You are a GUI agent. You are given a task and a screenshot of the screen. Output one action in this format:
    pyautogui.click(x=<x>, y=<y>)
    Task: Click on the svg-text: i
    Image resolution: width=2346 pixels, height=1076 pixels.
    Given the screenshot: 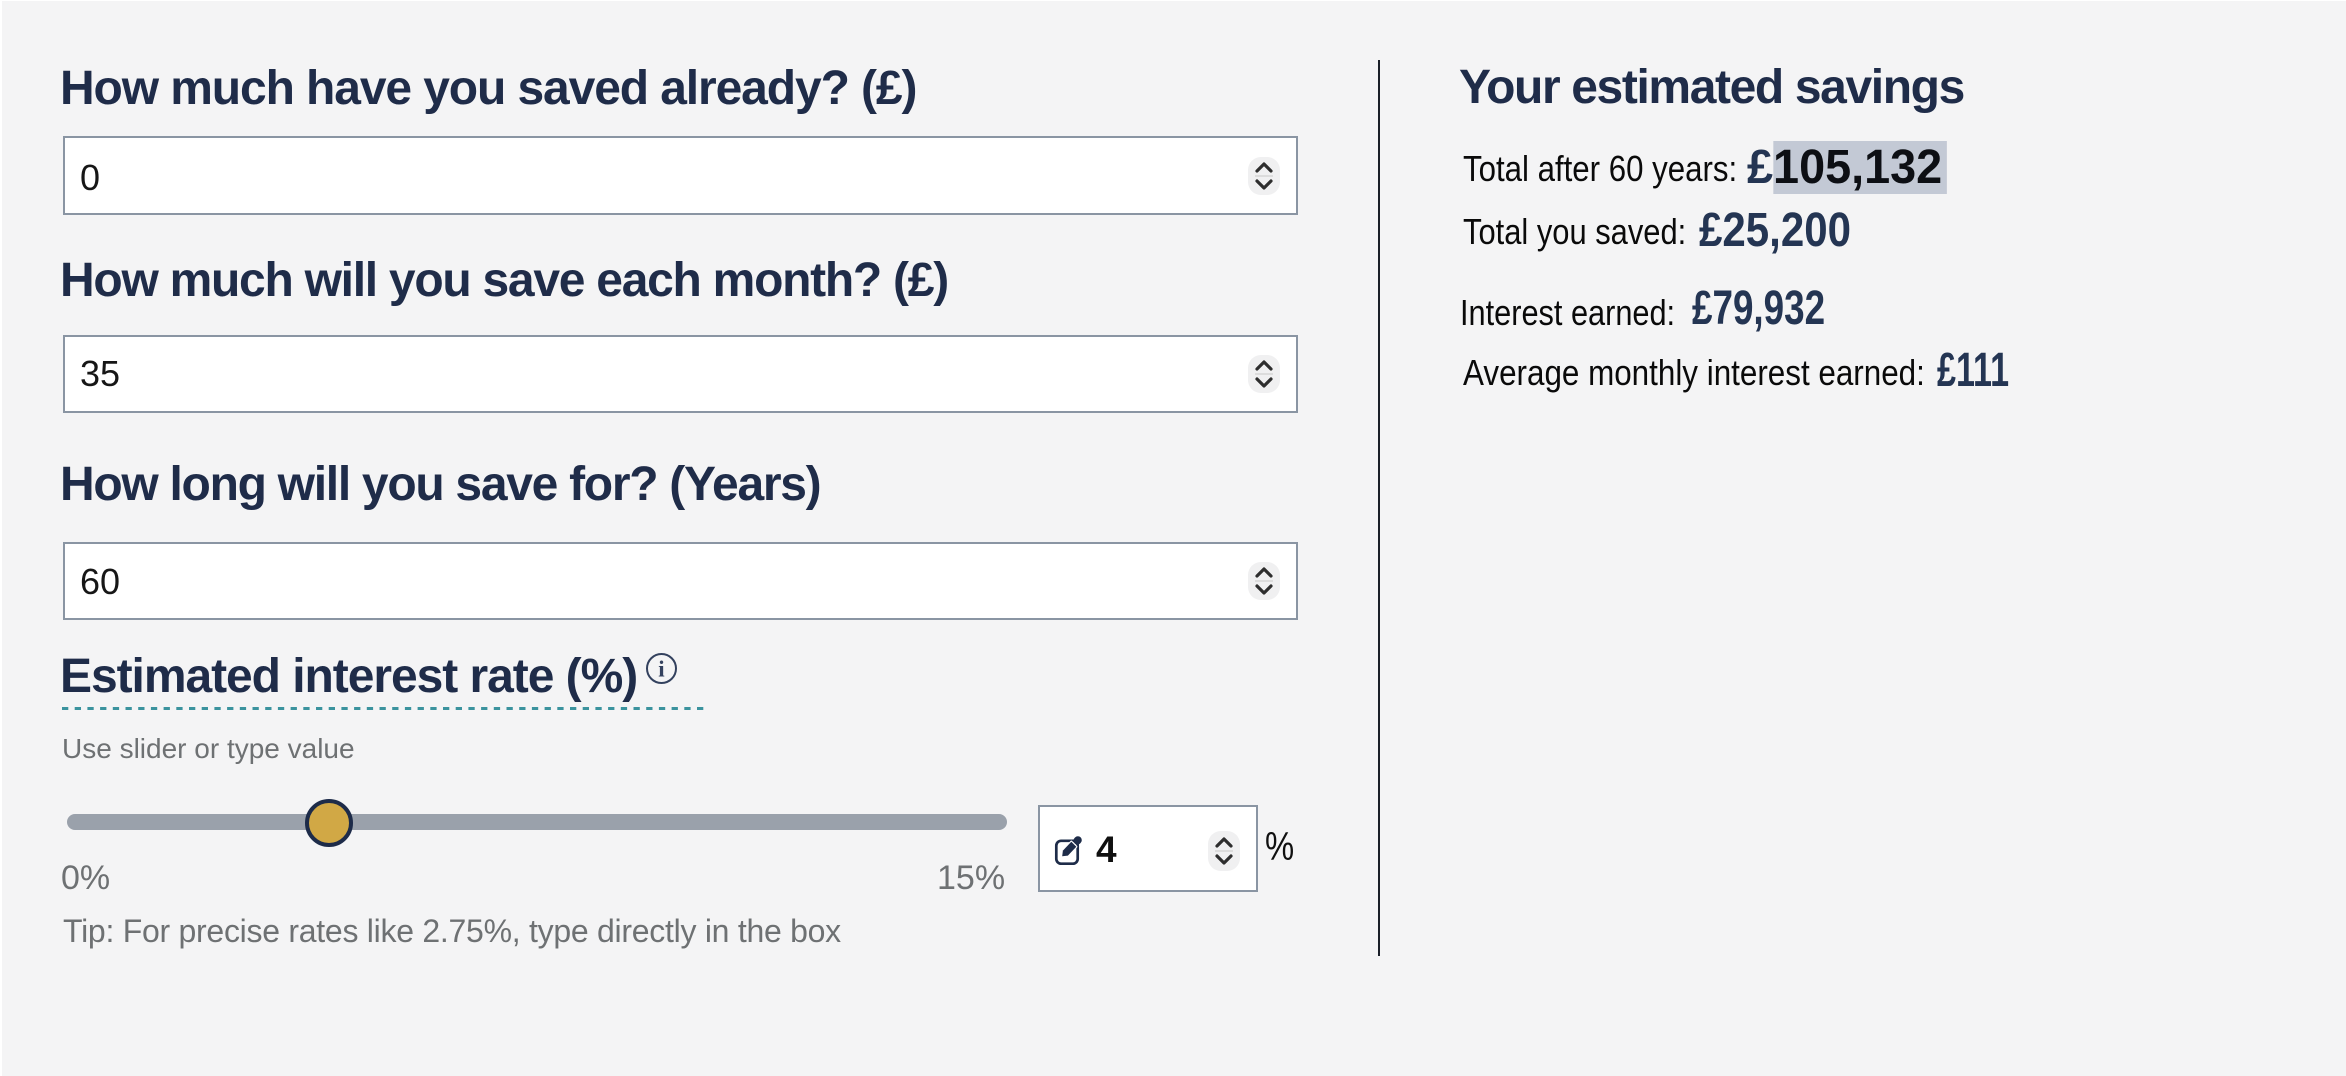 What is the action you would take?
    pyautogui.click(x=661, y=669)
    